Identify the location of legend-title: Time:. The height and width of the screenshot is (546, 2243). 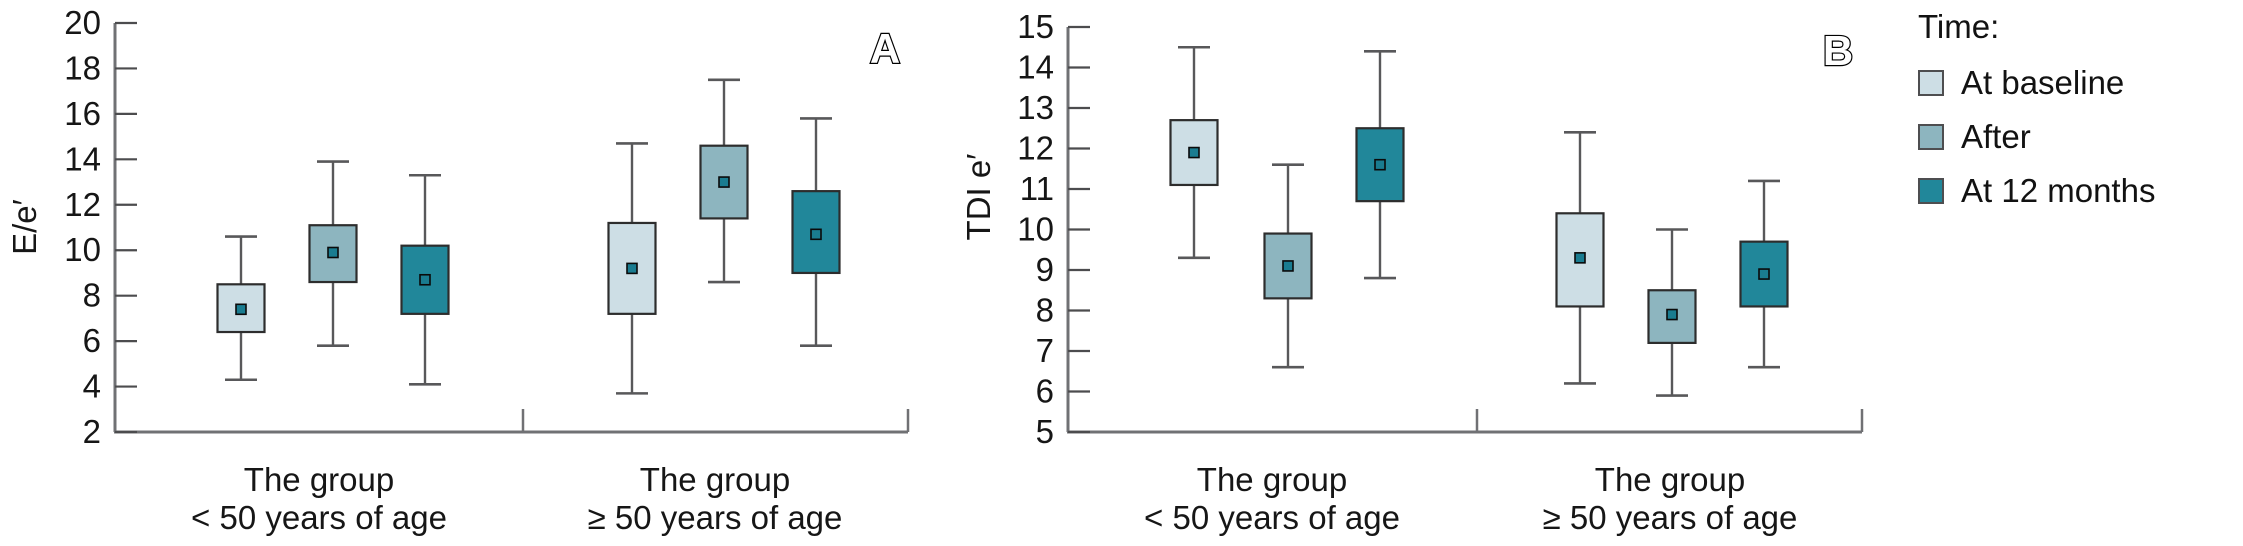
(1959, 26).